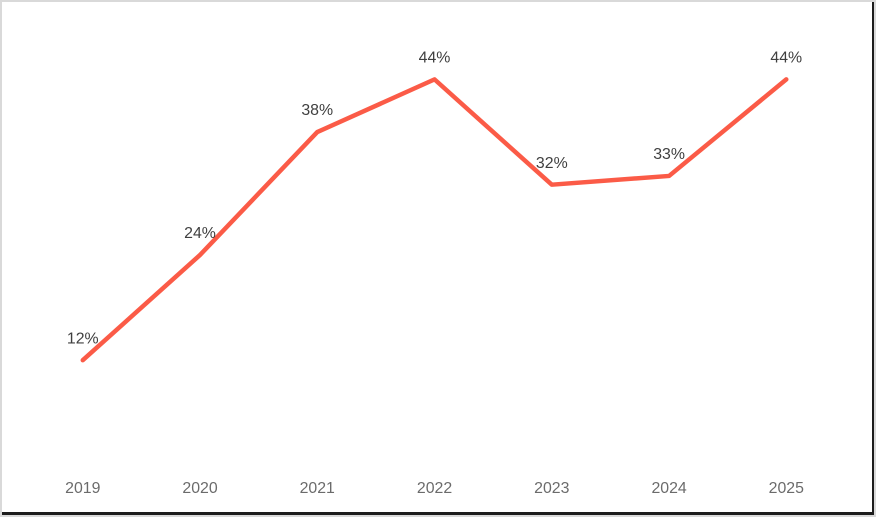 This screenshot has width=876, height=517. Describe the element at coordinates (786, 488) in the screenshot. I see `category-label: 2025` at that location.